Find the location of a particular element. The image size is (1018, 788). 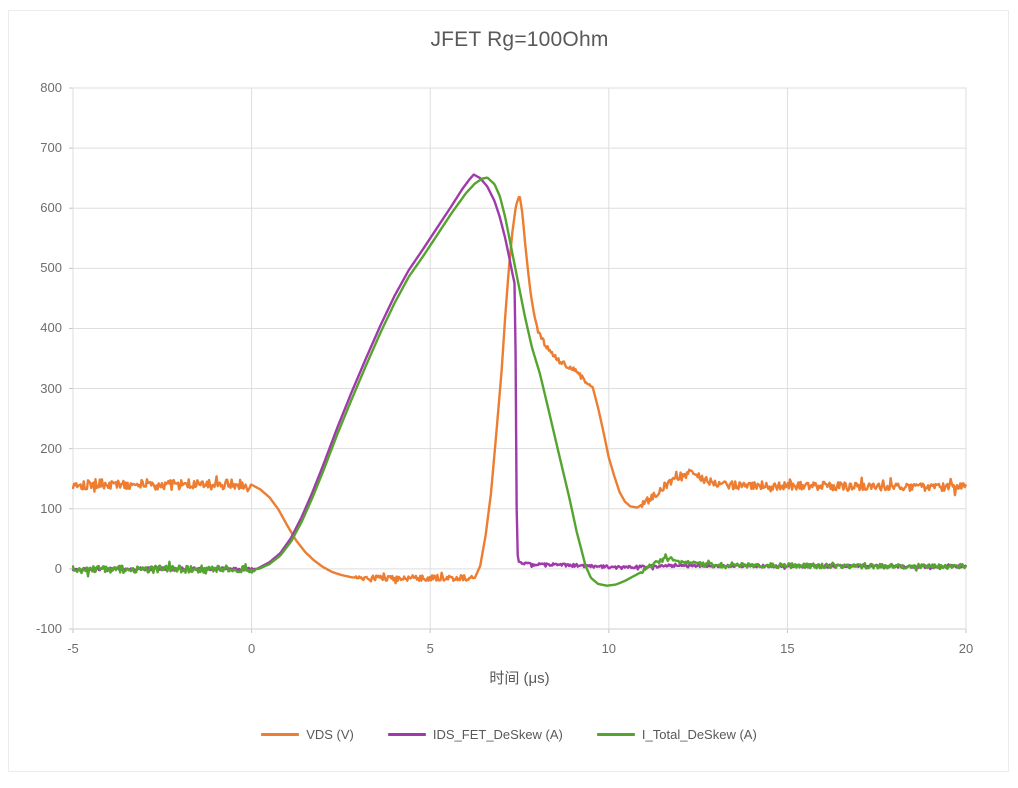

y-tick-label: 0 is located at coordinates (58, 568).